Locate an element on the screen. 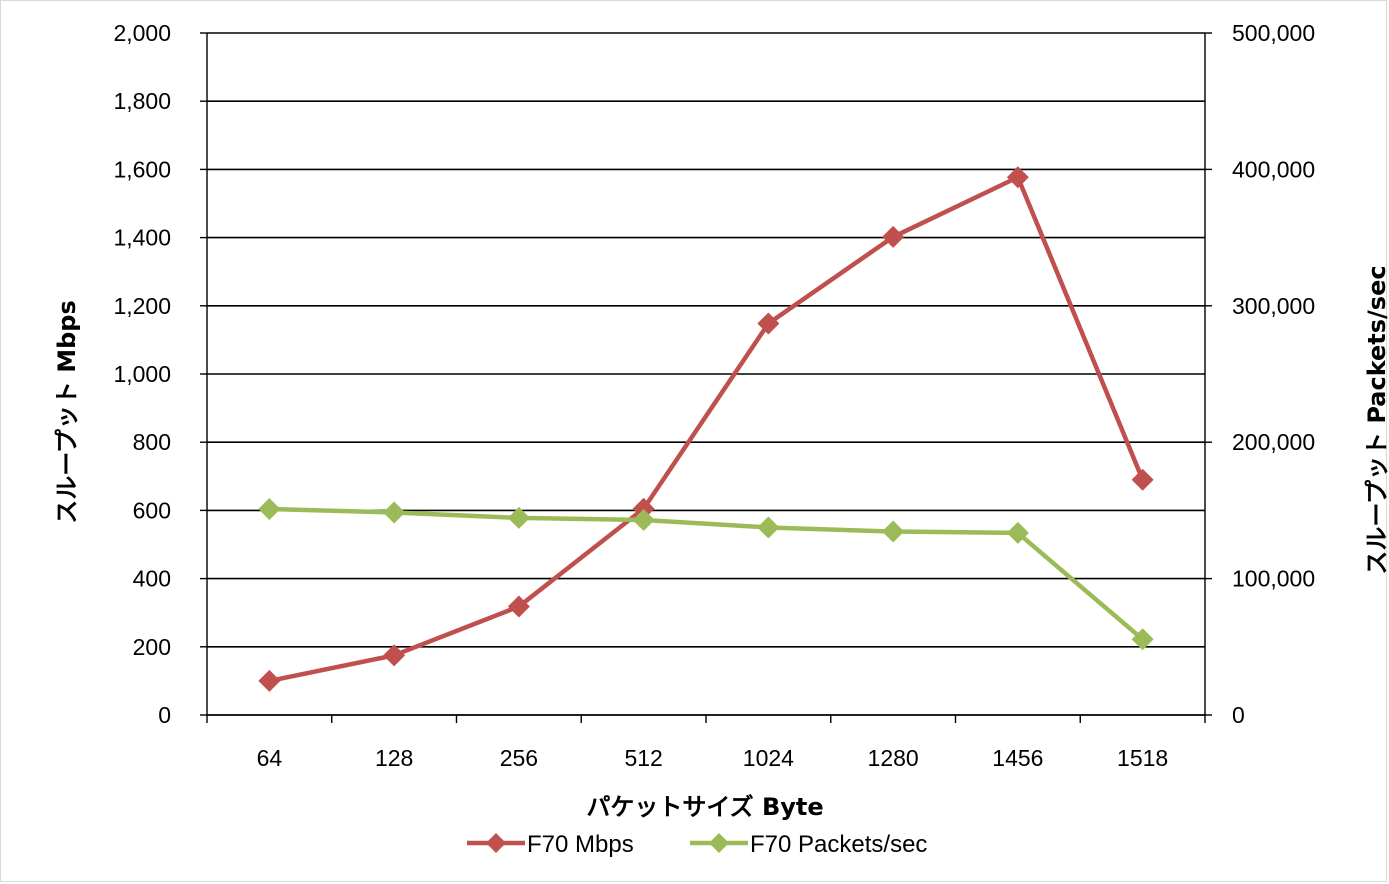  legend-item: F70 Mbps is located at coordinates (550, 844).